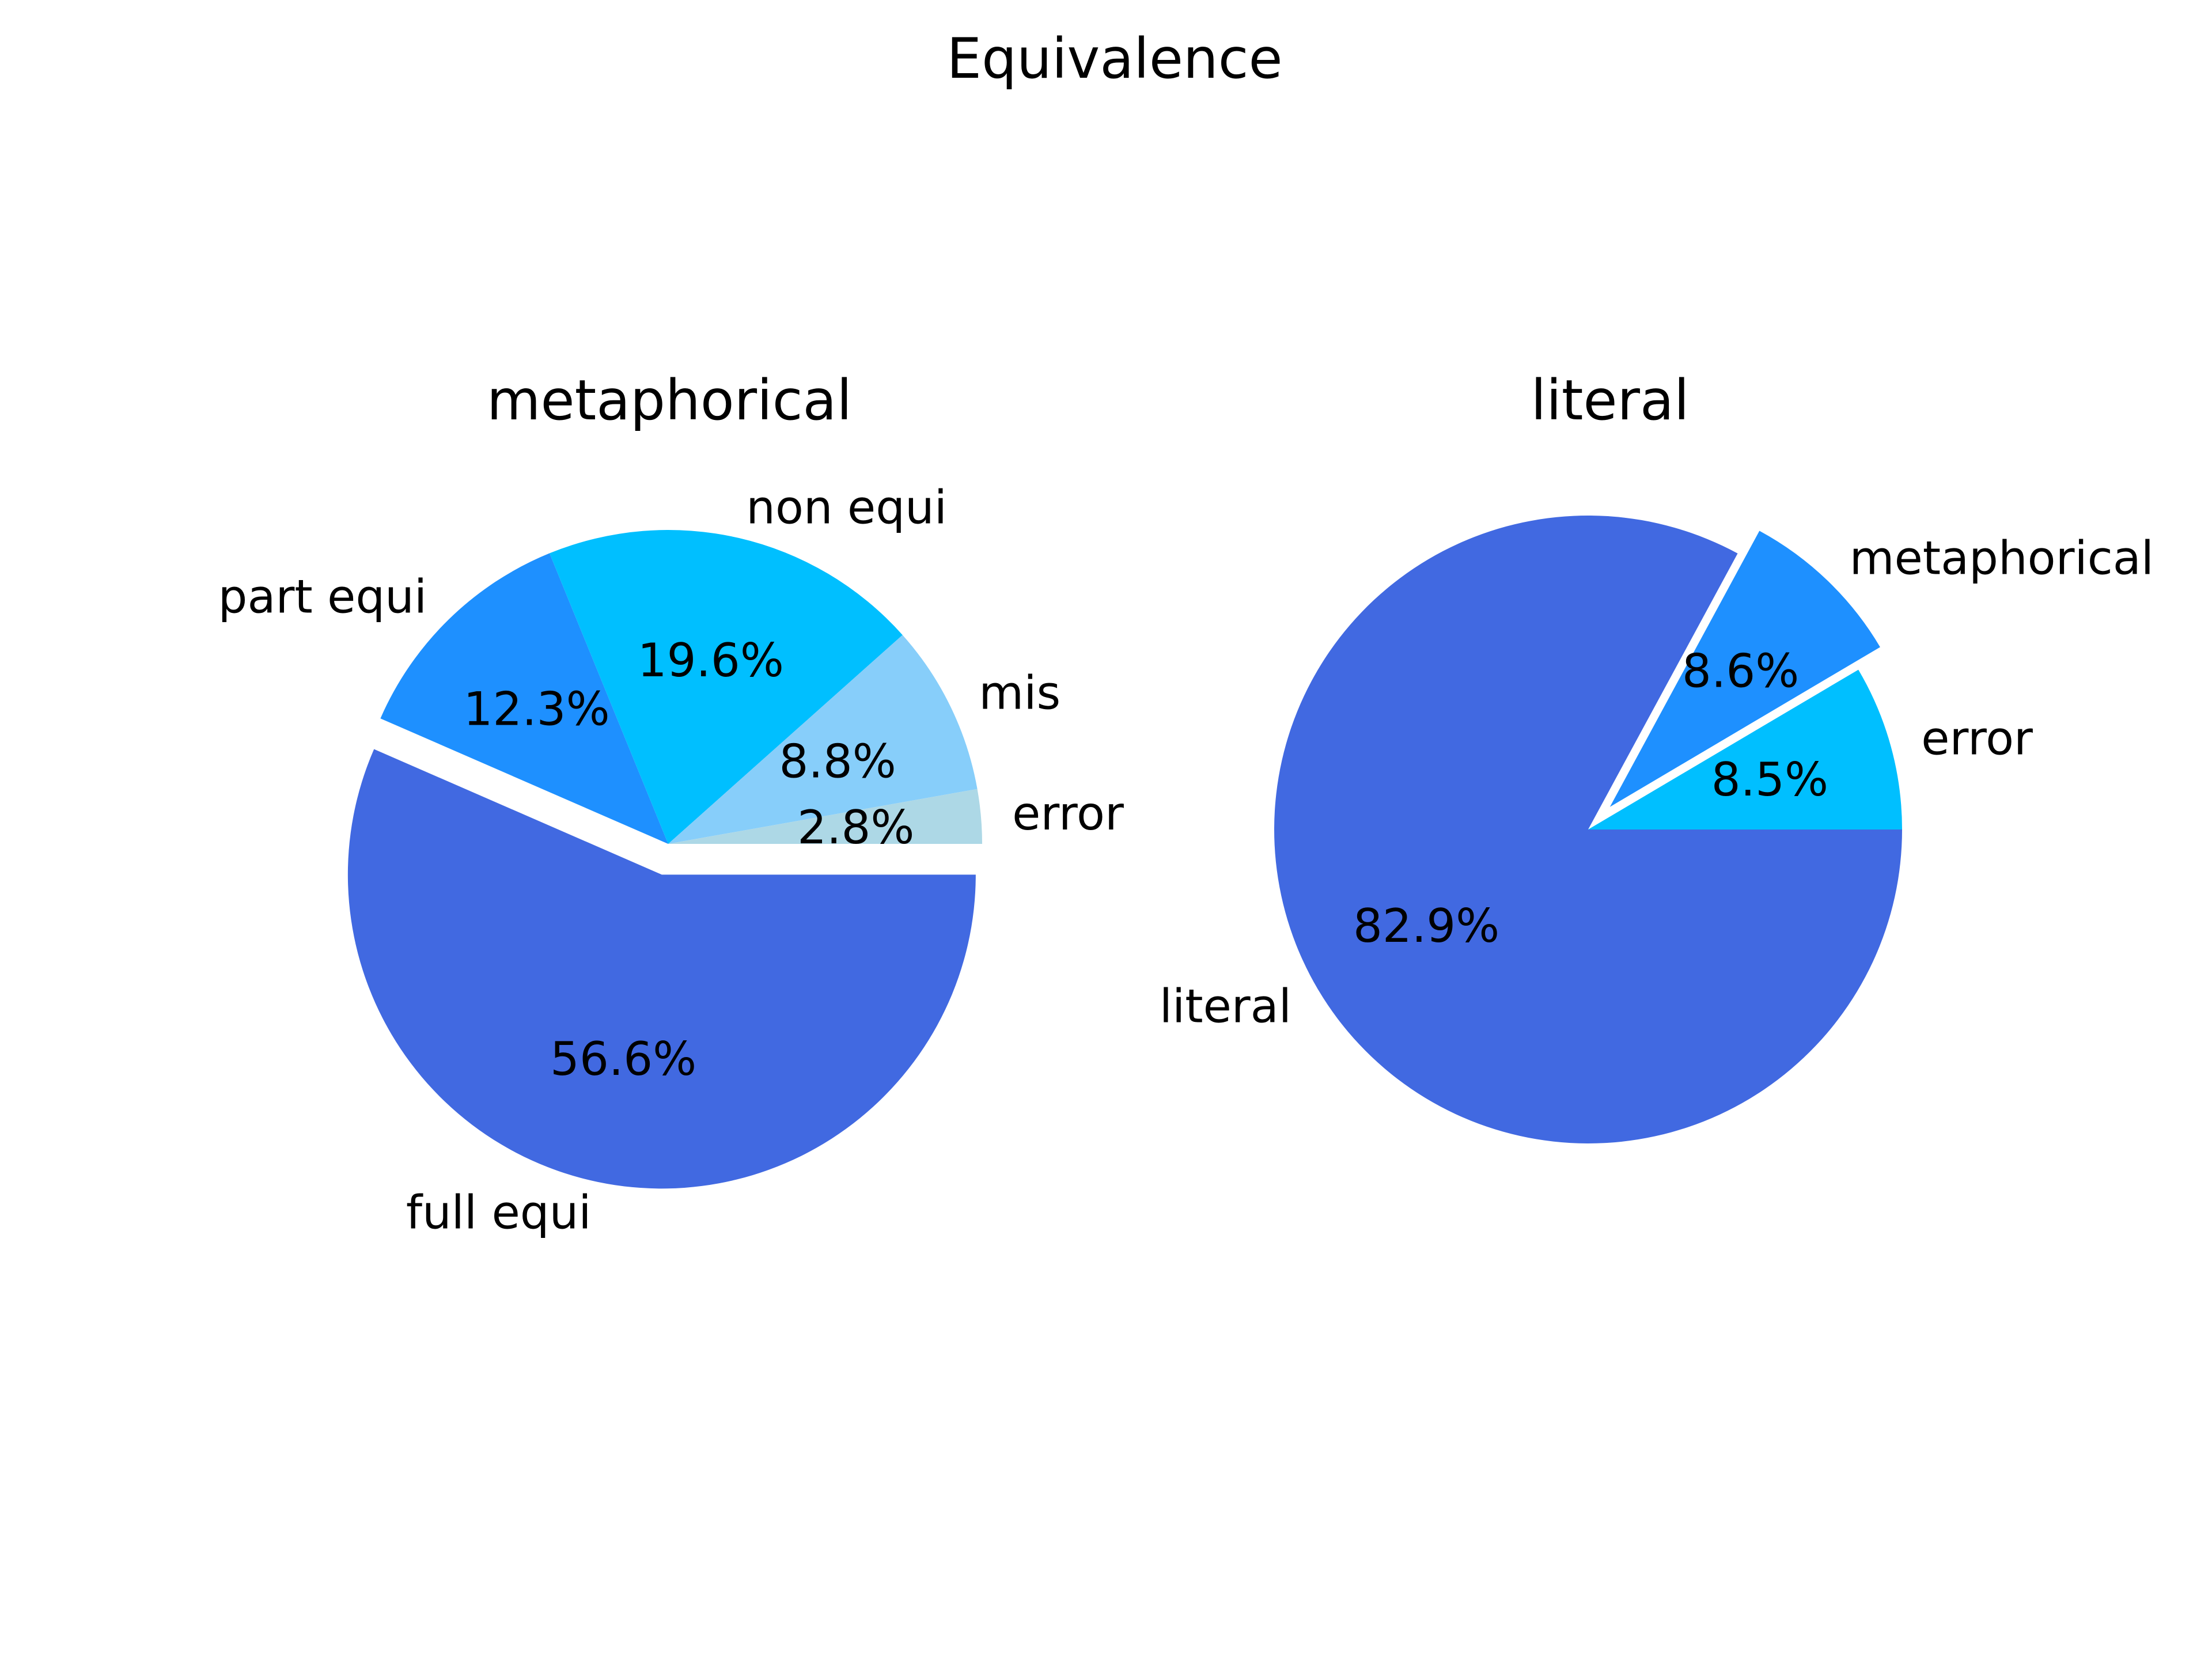  What do you see at coordinates (2002, 558) in the screenshot?
I see `pie-category-label: metaphorical` at bounding box center [2002, 558].